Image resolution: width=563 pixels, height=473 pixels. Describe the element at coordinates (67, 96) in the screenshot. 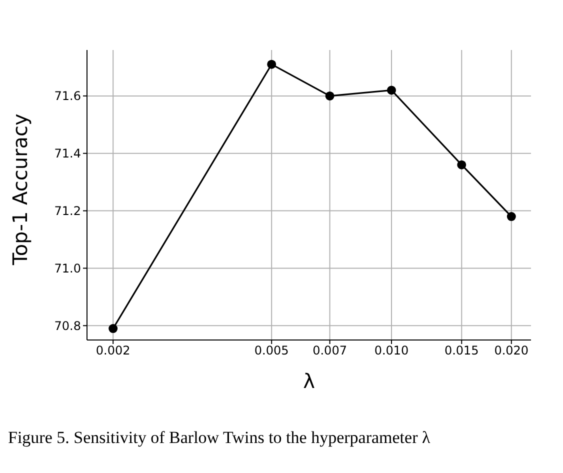

I see `y-tick-label: 71.6` at that location.